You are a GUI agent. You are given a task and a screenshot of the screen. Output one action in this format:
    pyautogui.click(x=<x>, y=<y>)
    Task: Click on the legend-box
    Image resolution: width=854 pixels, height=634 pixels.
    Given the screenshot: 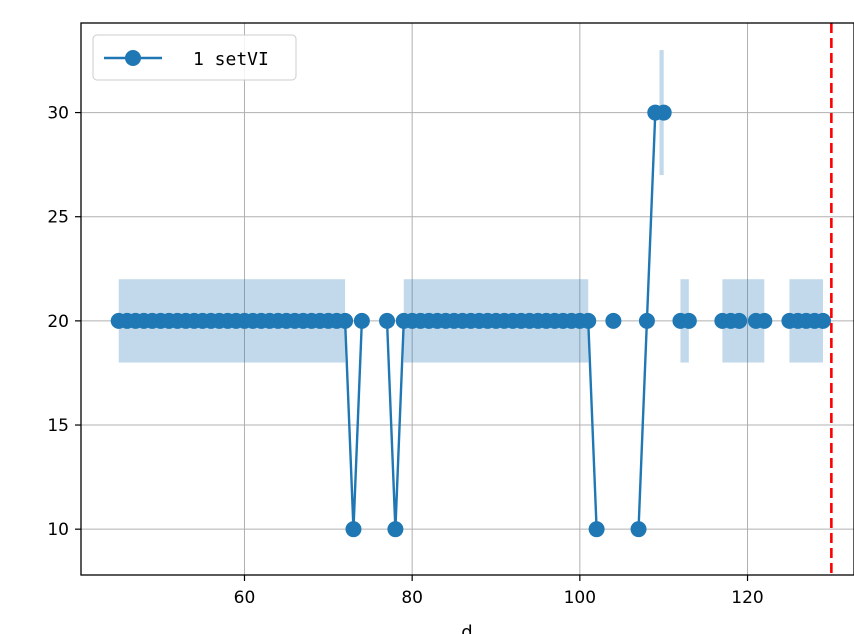 What is the action you would take?
    pyautogui.click(x=194, y=57)
    